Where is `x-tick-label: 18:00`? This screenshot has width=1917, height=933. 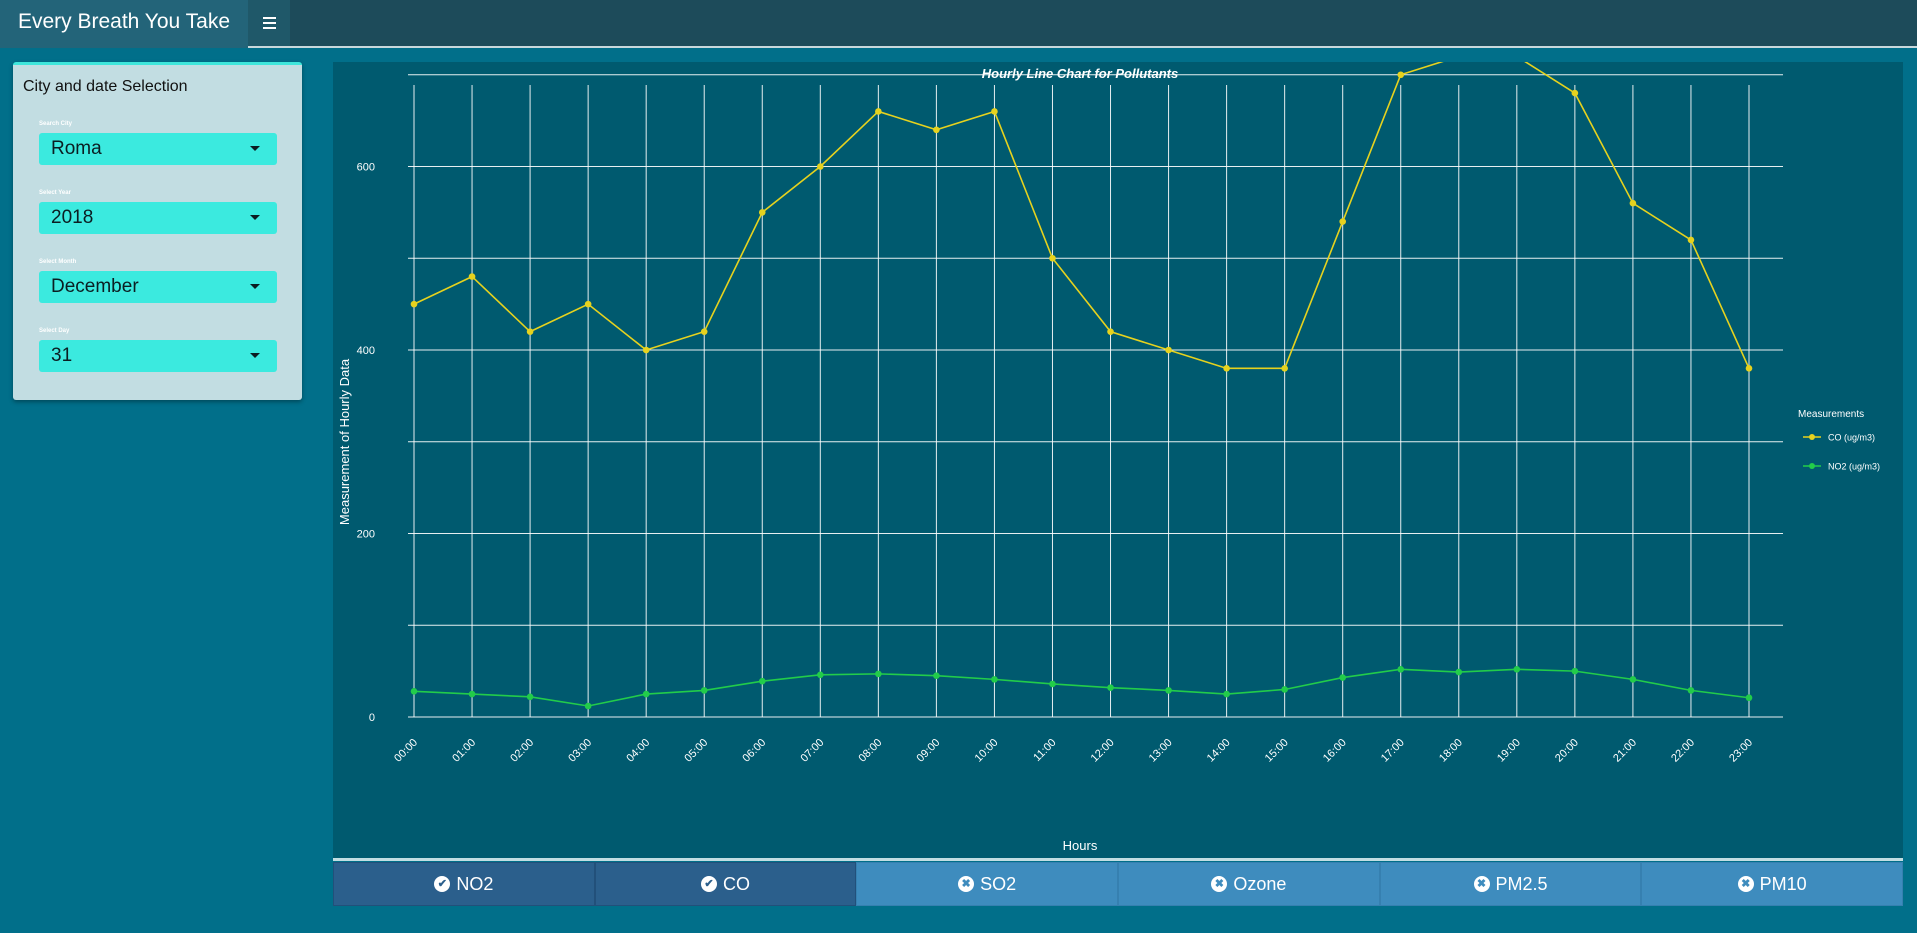
x-tick-label: 18:00 is located at coordinates (1451, 751).